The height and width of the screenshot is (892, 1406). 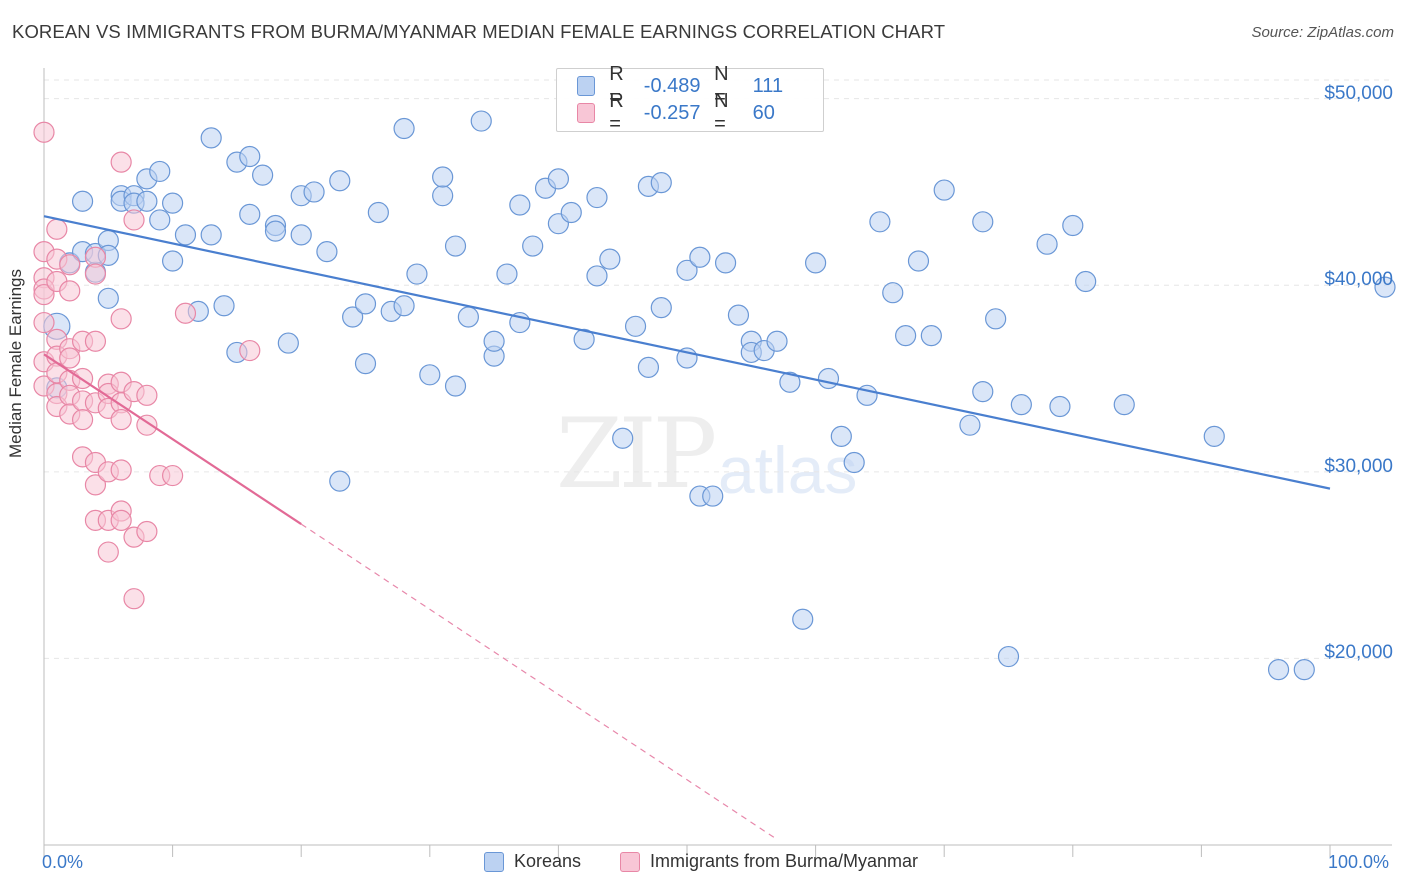 What do you see at coordinates (1358, 280) in the screenshot?
I see `y-tick-label: $40,000` at bounding box center [1358, 280].